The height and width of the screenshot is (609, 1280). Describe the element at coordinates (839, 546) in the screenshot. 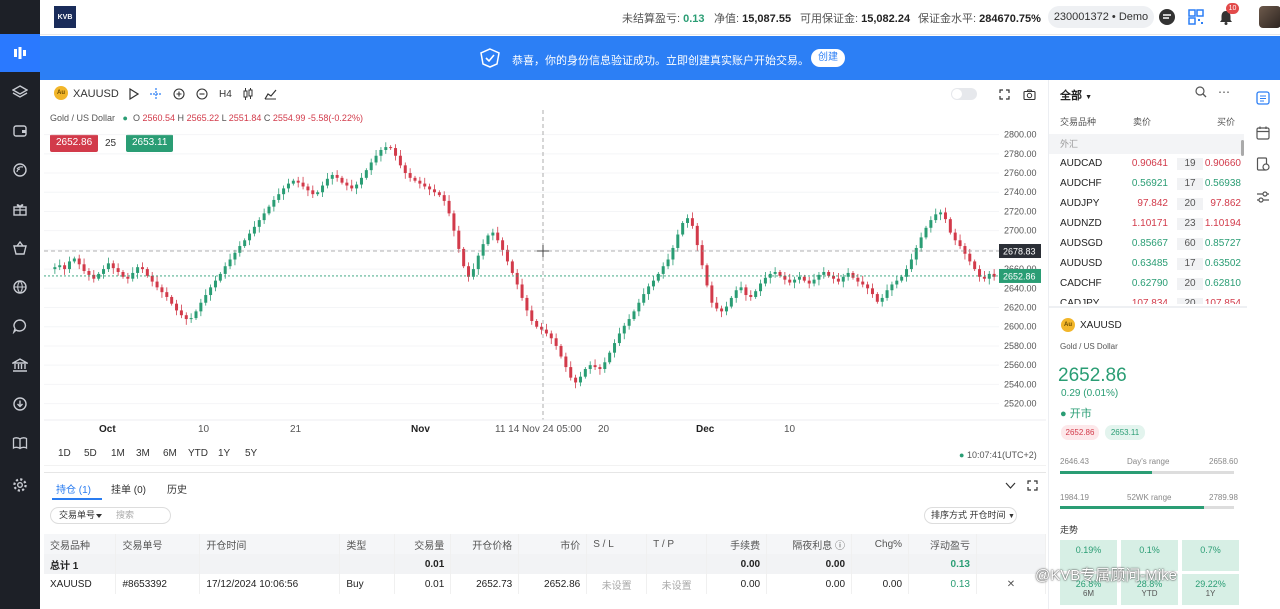

I see `info-icon: ⓘ` at that location.